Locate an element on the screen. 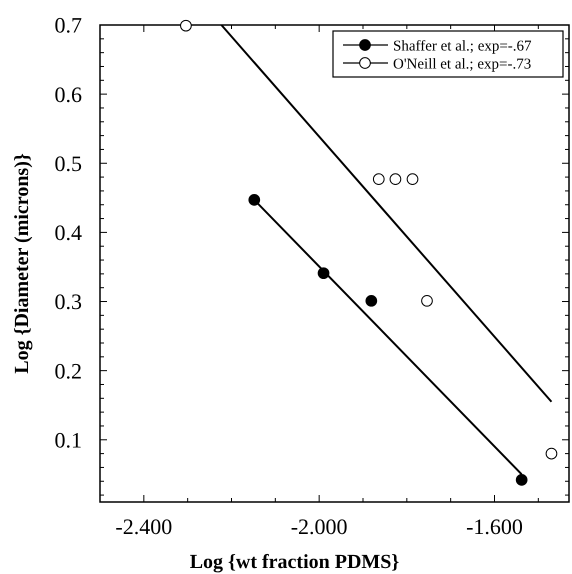  y-tick-label: 0.7 is located at coordinates (68, 25).